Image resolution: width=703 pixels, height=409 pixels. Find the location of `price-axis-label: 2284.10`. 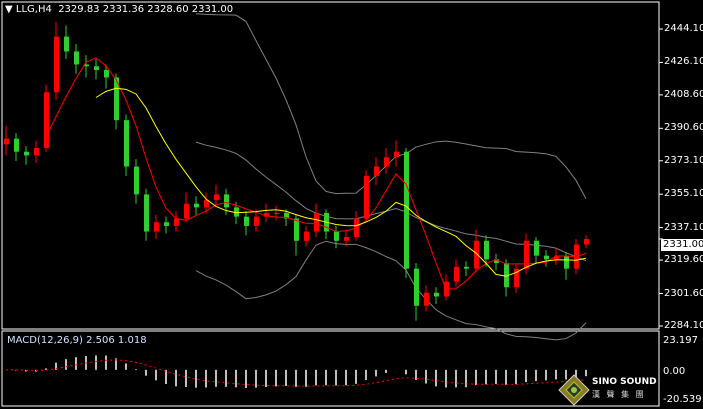

price-axis-label: 2284.10 is located at coordinates (683, 325).